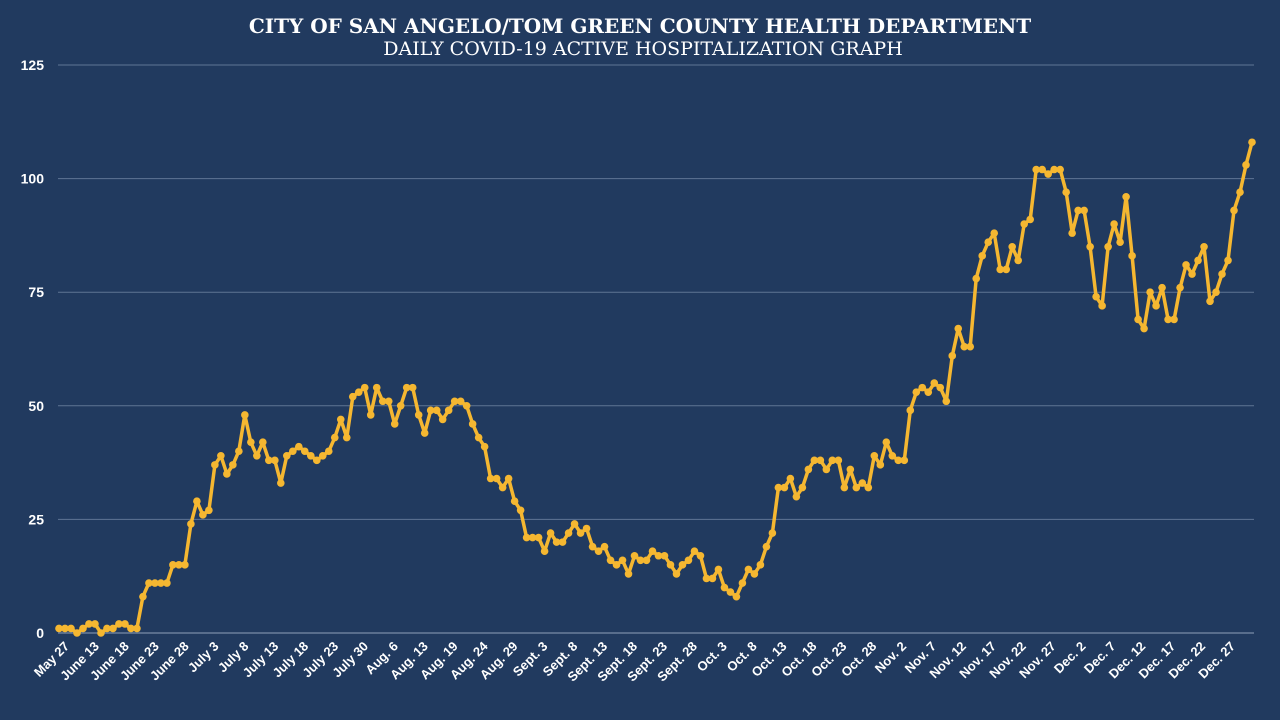  What do you see at coordinates (1070, 658) in the screenshot?
I see `x-tick-label: Dec. 2` at bounding box center [1070, 658].